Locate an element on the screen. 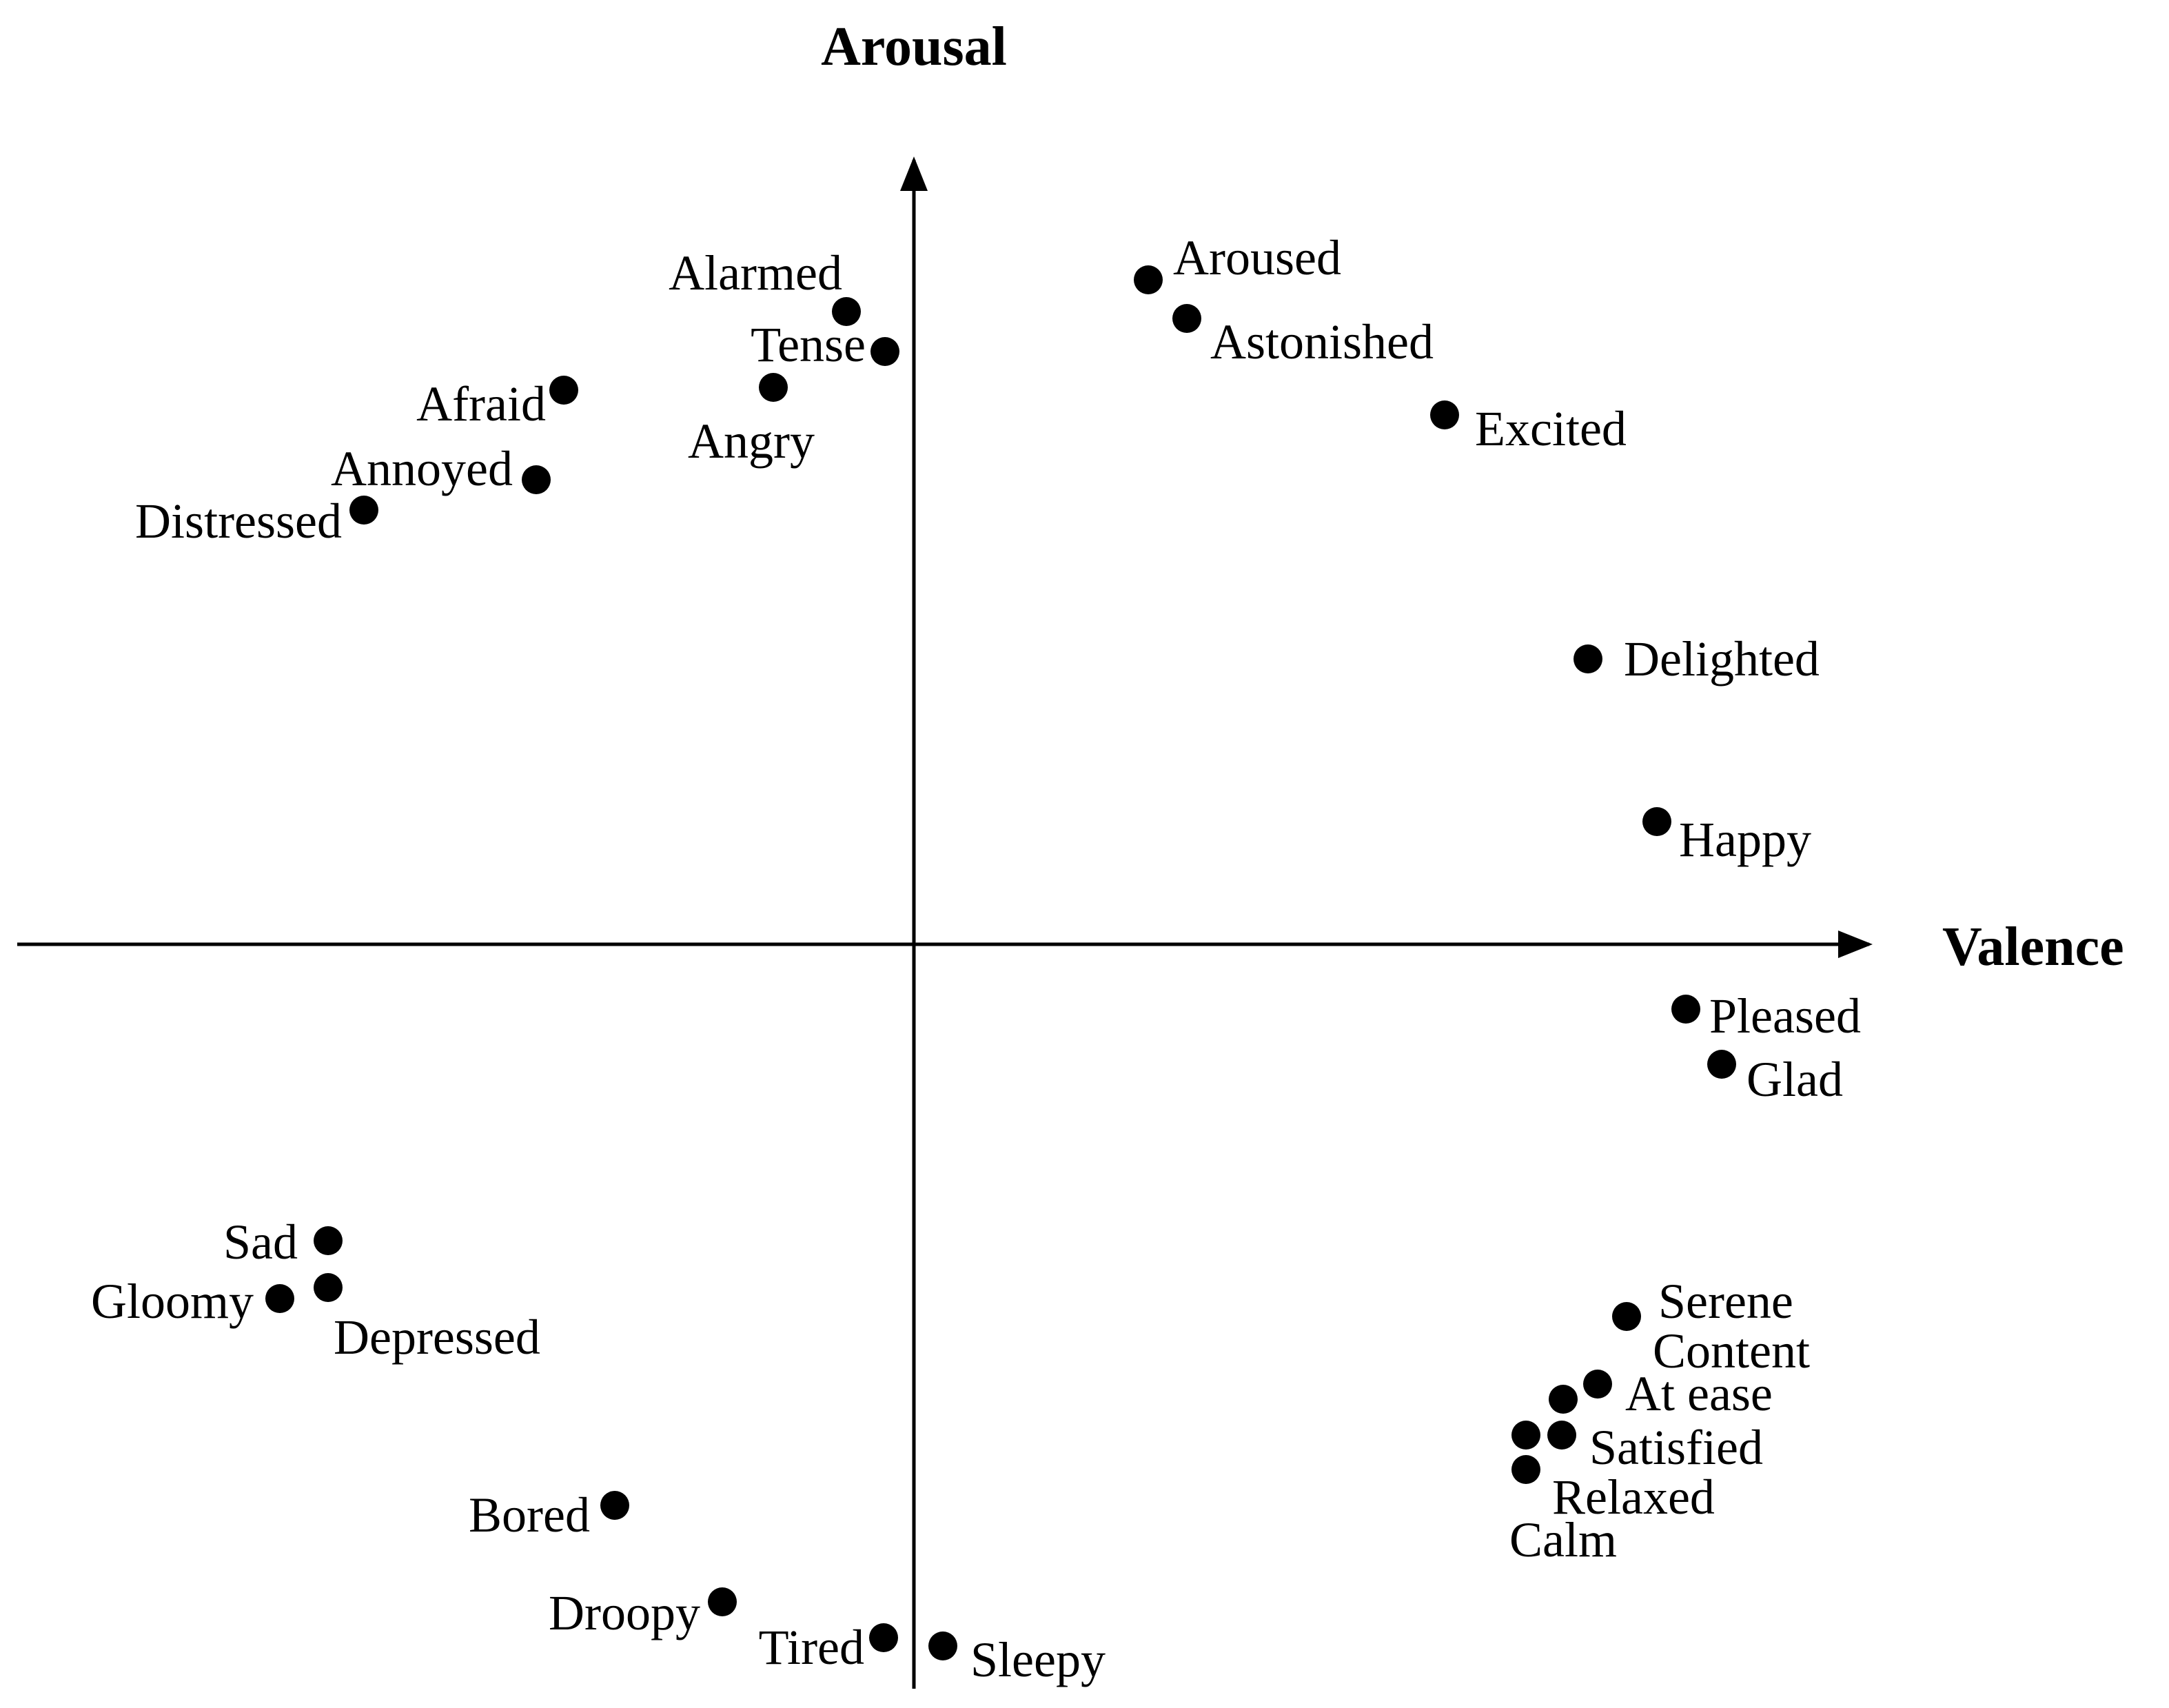  label-at-ease: At ease is located at coordinates (1699, 1393).